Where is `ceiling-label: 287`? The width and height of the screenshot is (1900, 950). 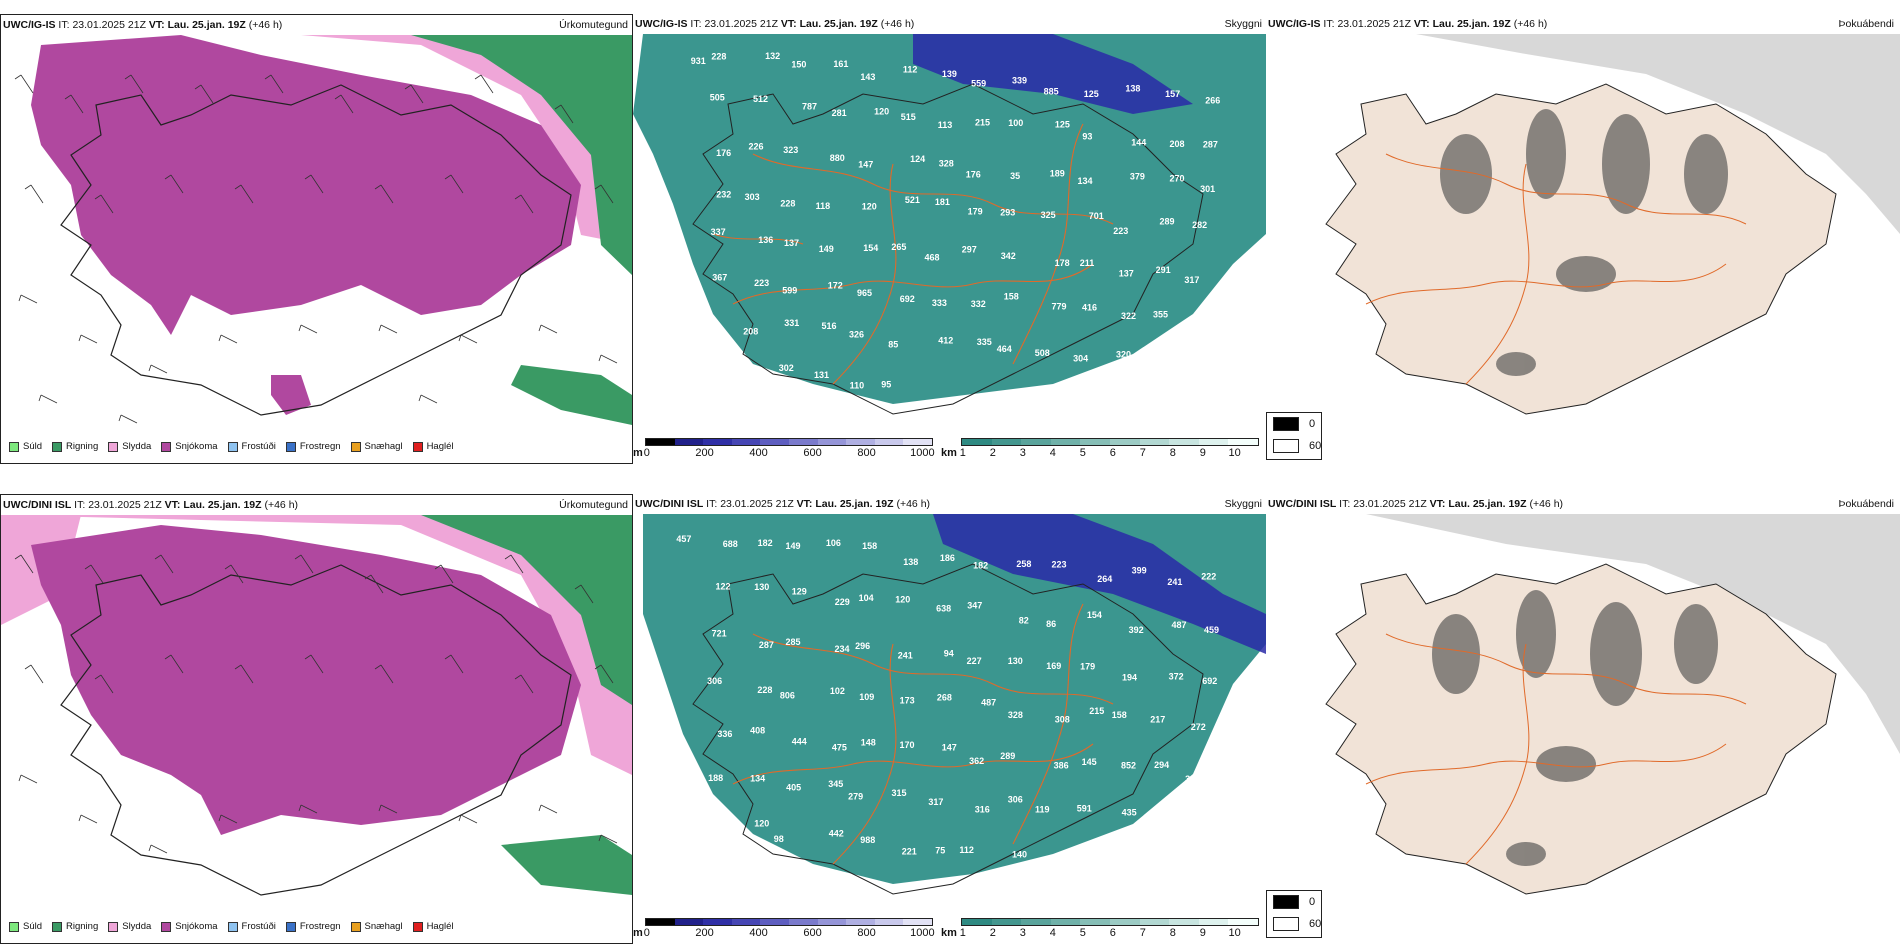 ceiling-label: 287 is located at coordinates (1210, 144).